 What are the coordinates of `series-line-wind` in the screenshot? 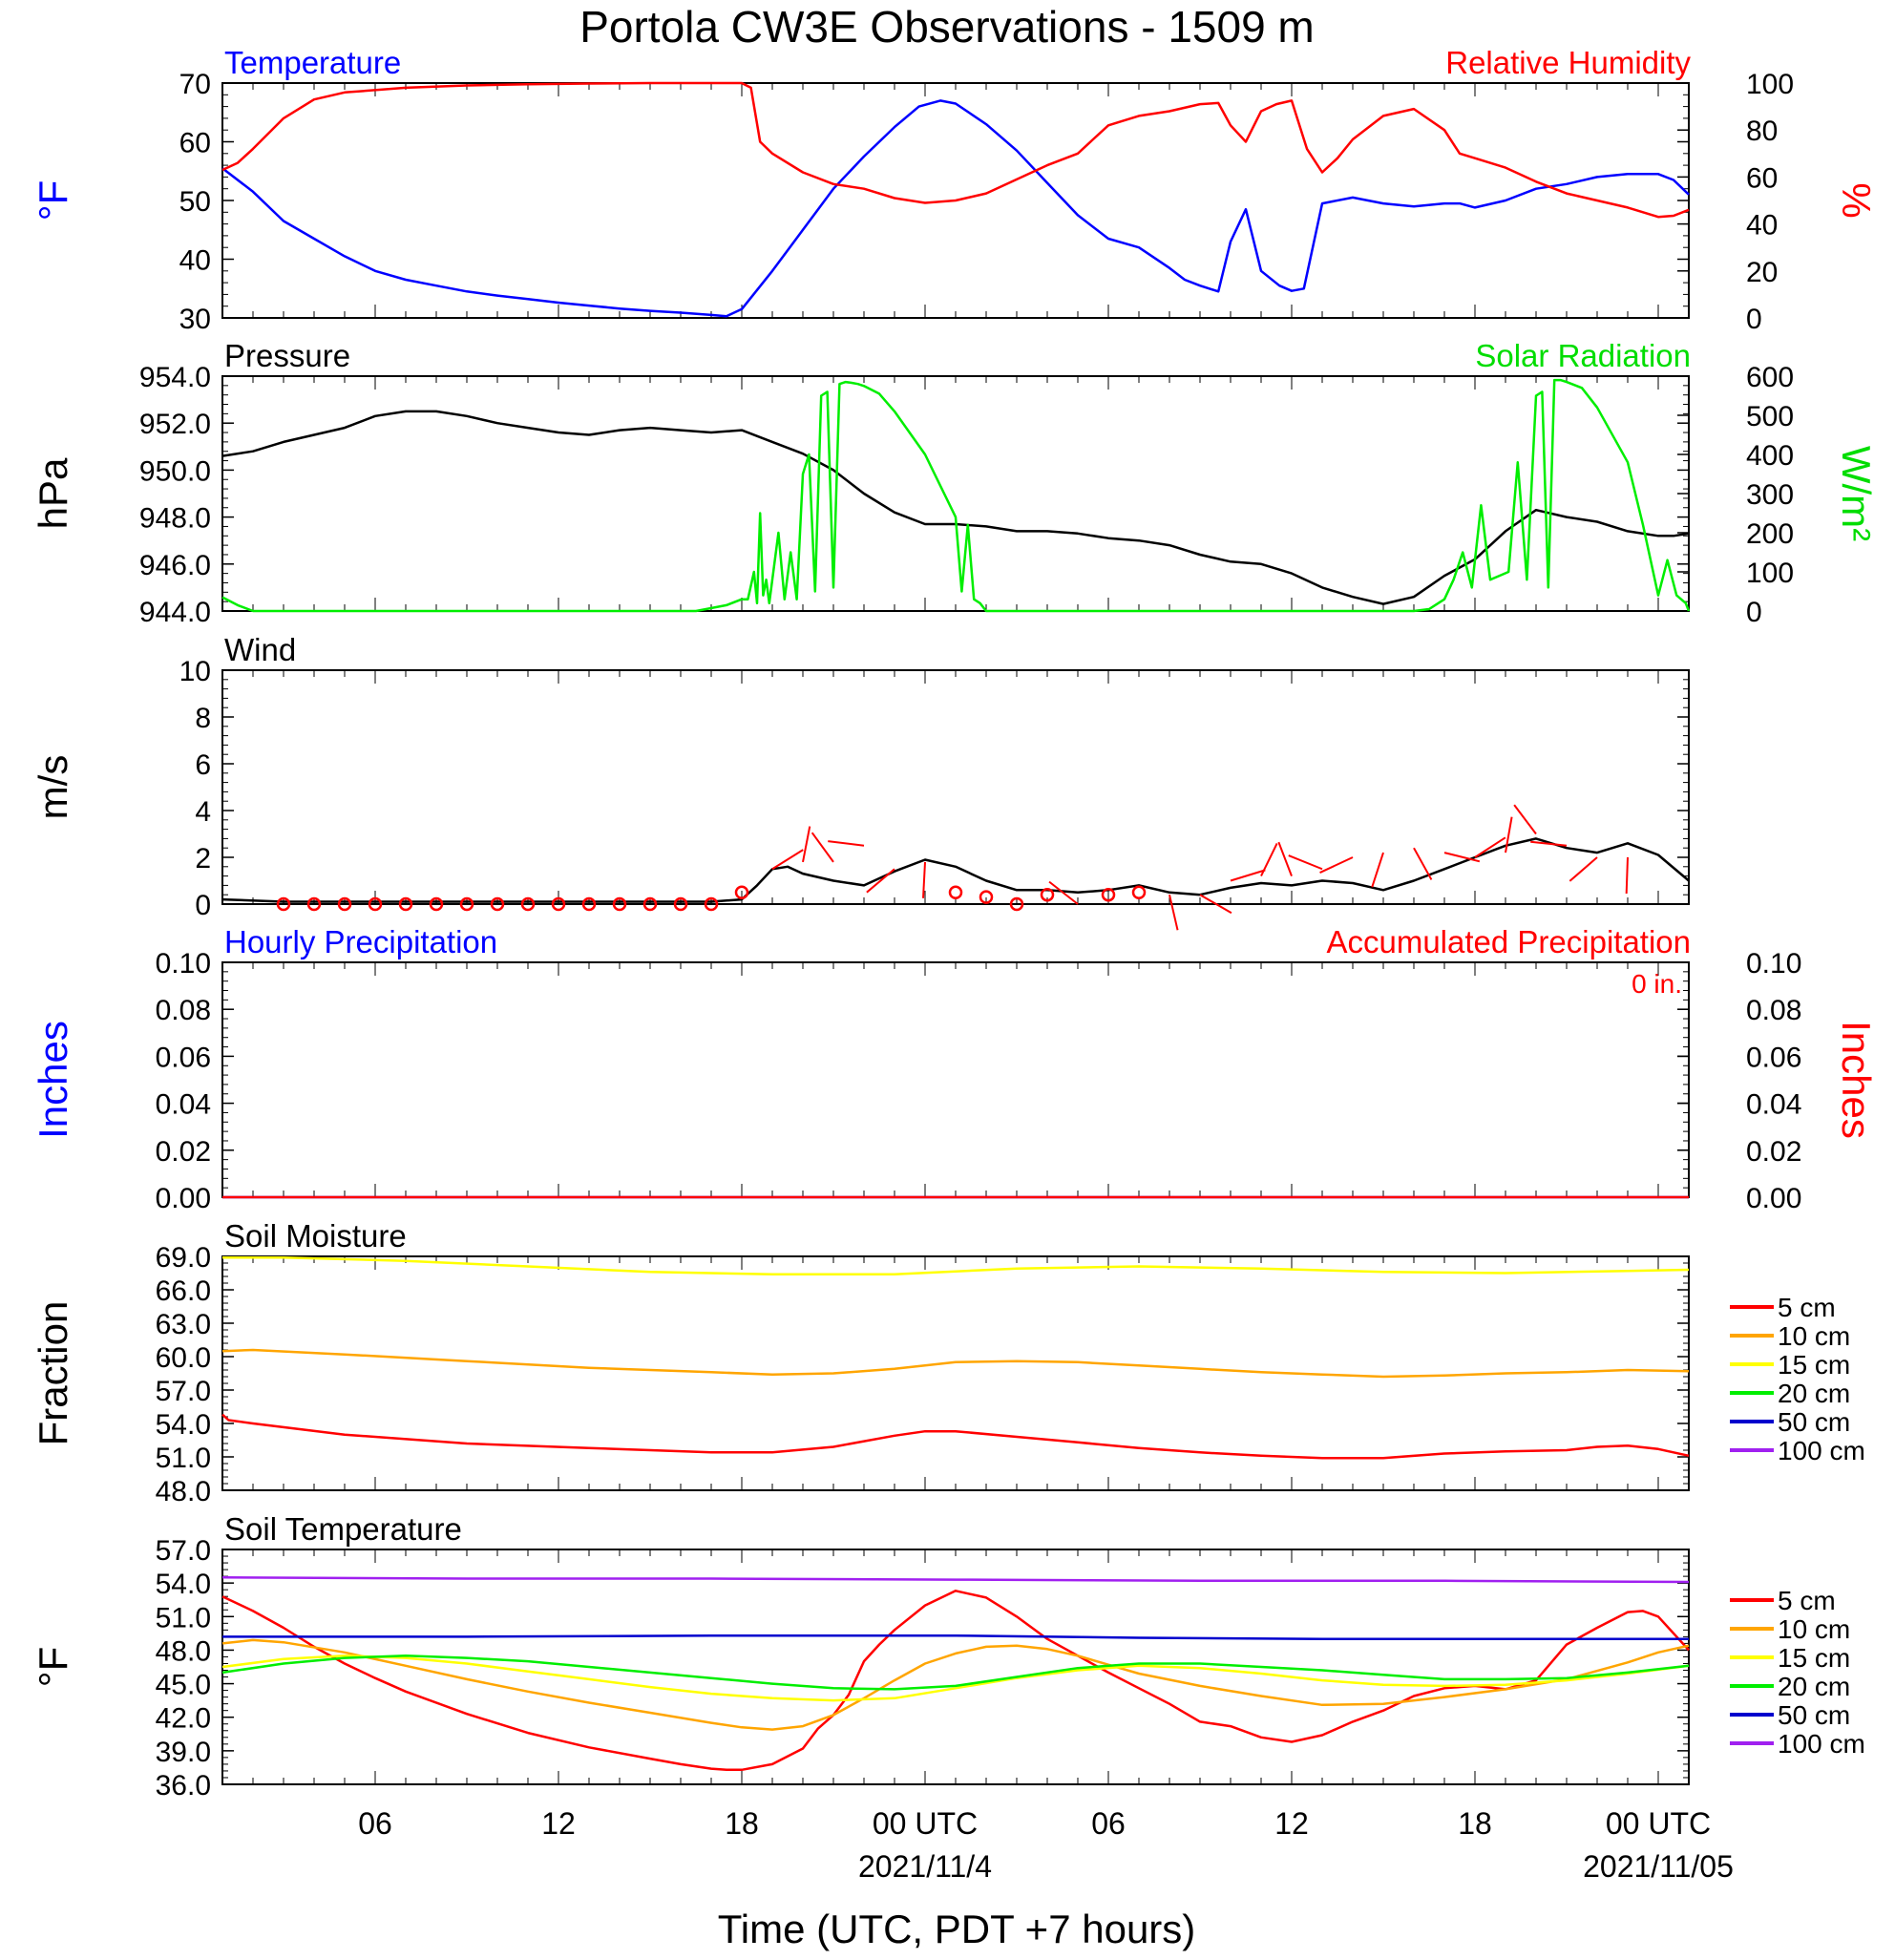 It's located at (955, 870).